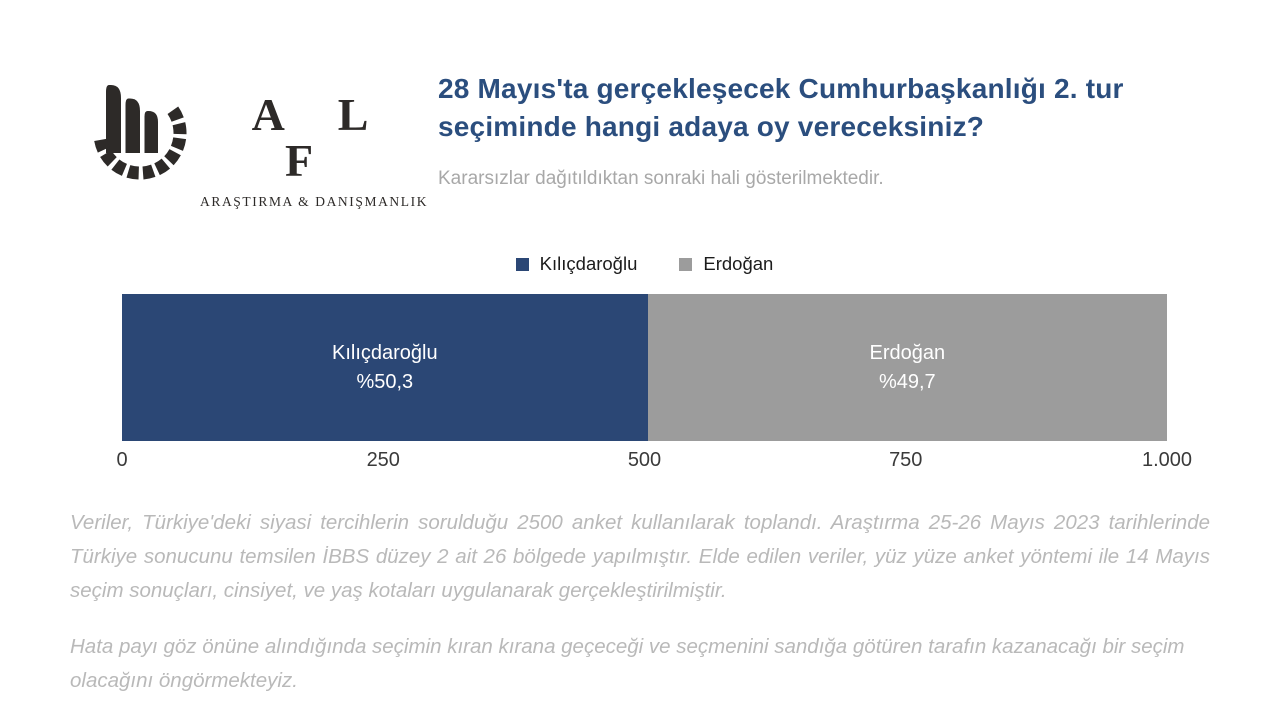 The width and height of the screenshot is (1280, 720). What do you see at coordinates (385, 367) in the screenshot?
I see `bar-segment-kilicdaroglu: Kılıçdaroğlu %50,3` at bounding box center [385, 367].